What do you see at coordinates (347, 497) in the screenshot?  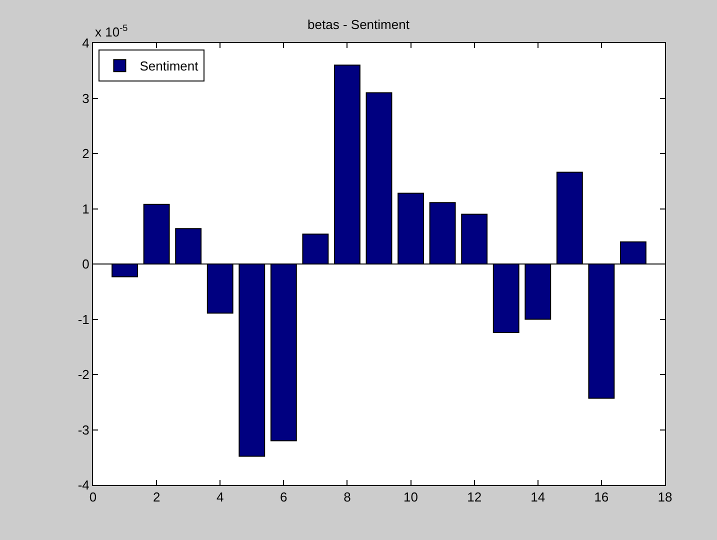 I see `x-tick-label: 8` at bounding box center [347, 497].